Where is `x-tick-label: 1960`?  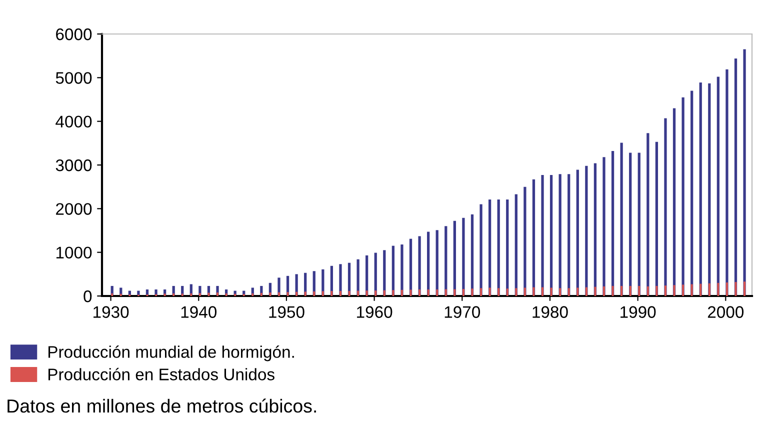 x-tick-label: 1960 is located at coordinates (374, 312).